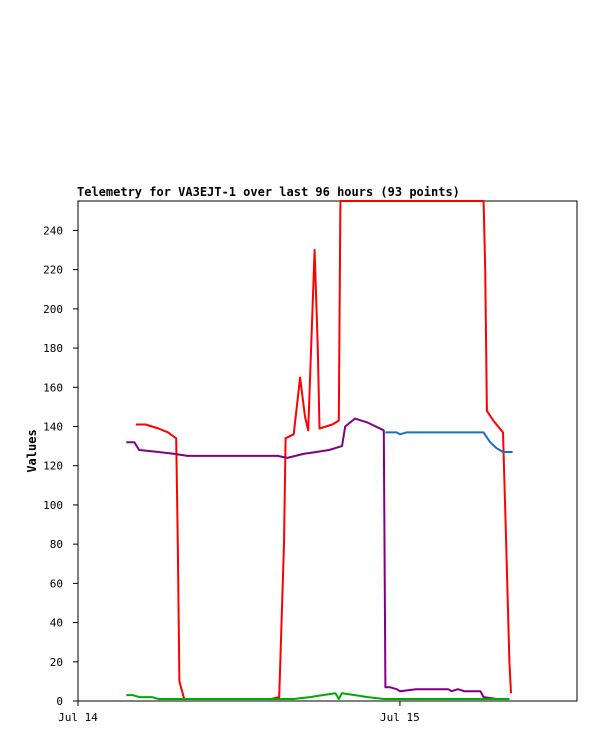  I want to click on y-tick-label: 200, so click(53, 309).